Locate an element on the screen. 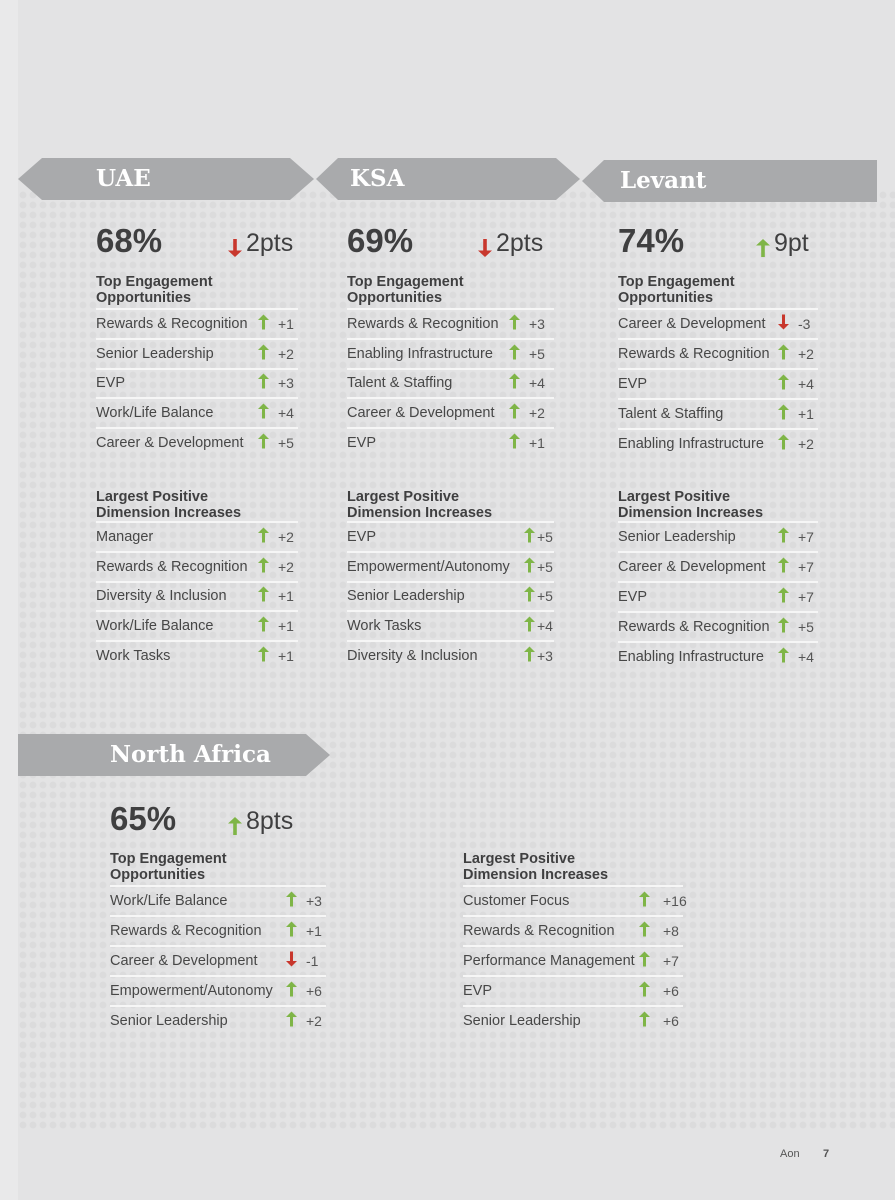  list-item: Work/Life Balance +3 is located at coordinates (218, 900).